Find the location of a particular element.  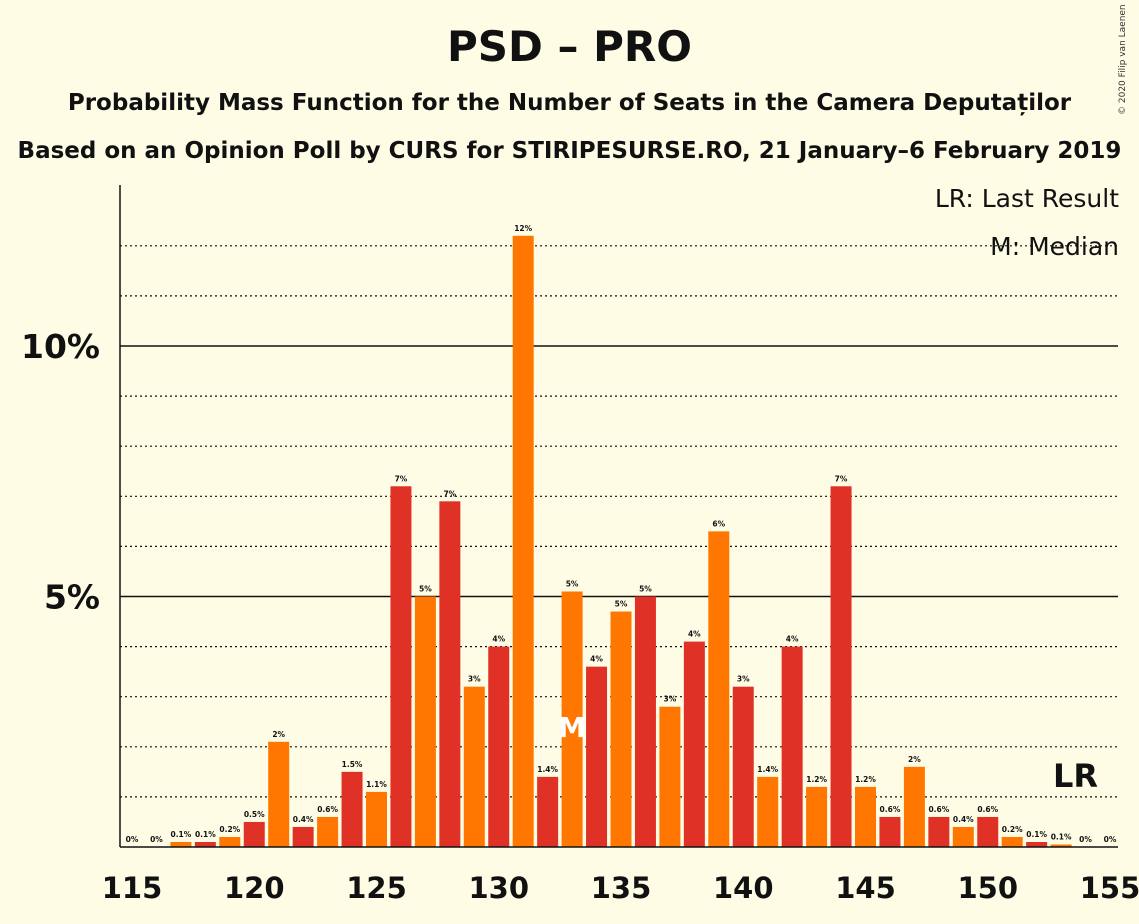

x-tick-label: 150 is located at coordinates (987, 888).